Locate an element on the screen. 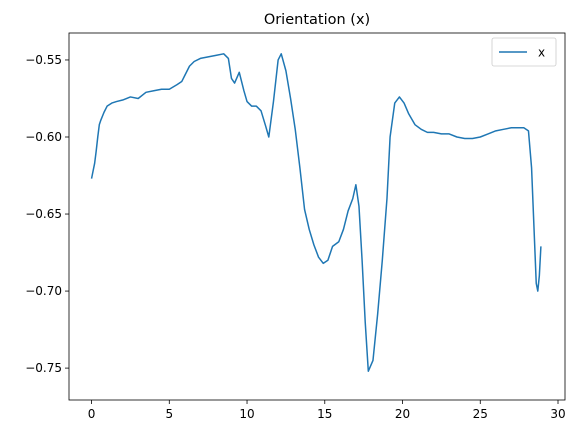 Image resolution: width=571 pixels, height=435 pixels. y-axis-ticks: −0.75 −0.70 −0.65 −0.60 −0.55 is located at coordinates (47, 214).